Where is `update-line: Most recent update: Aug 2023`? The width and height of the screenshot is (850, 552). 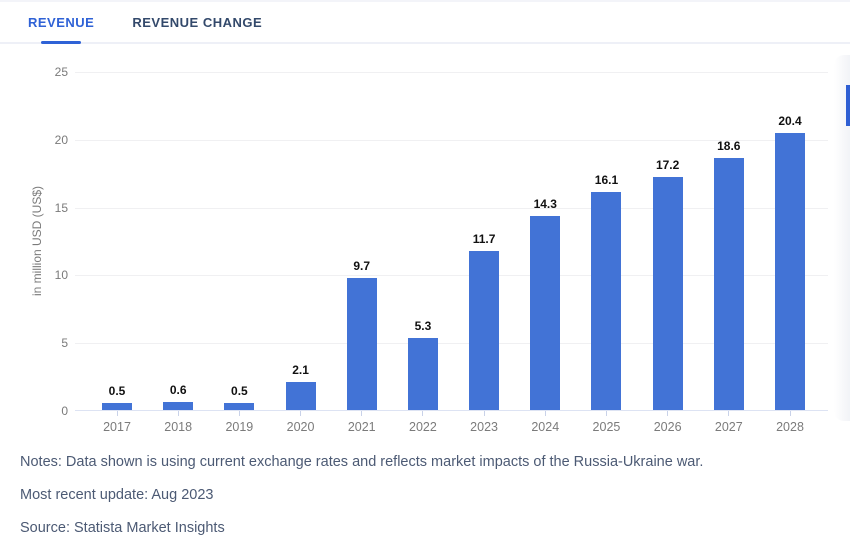 update-line: Most recent update: Aug 2023 is located at coordinates (117, 495).